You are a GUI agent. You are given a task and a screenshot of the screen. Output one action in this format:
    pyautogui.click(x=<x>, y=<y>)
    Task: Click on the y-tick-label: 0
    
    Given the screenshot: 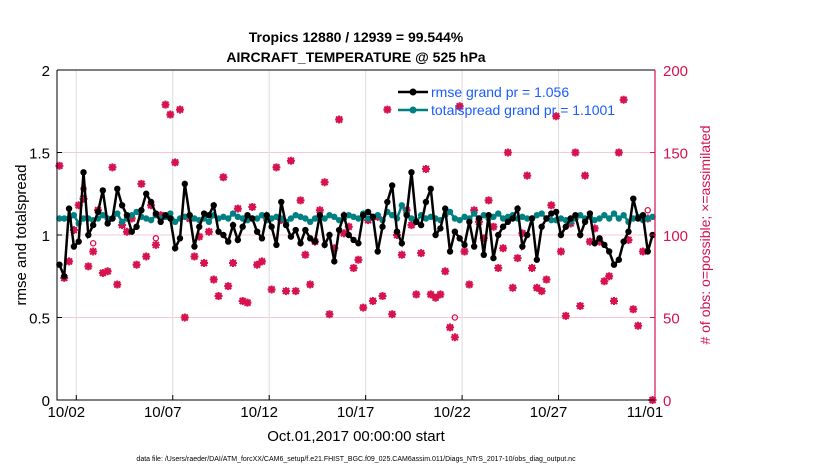 What is the action you would take?
    pyautogui.click(x=46, y=401)
    